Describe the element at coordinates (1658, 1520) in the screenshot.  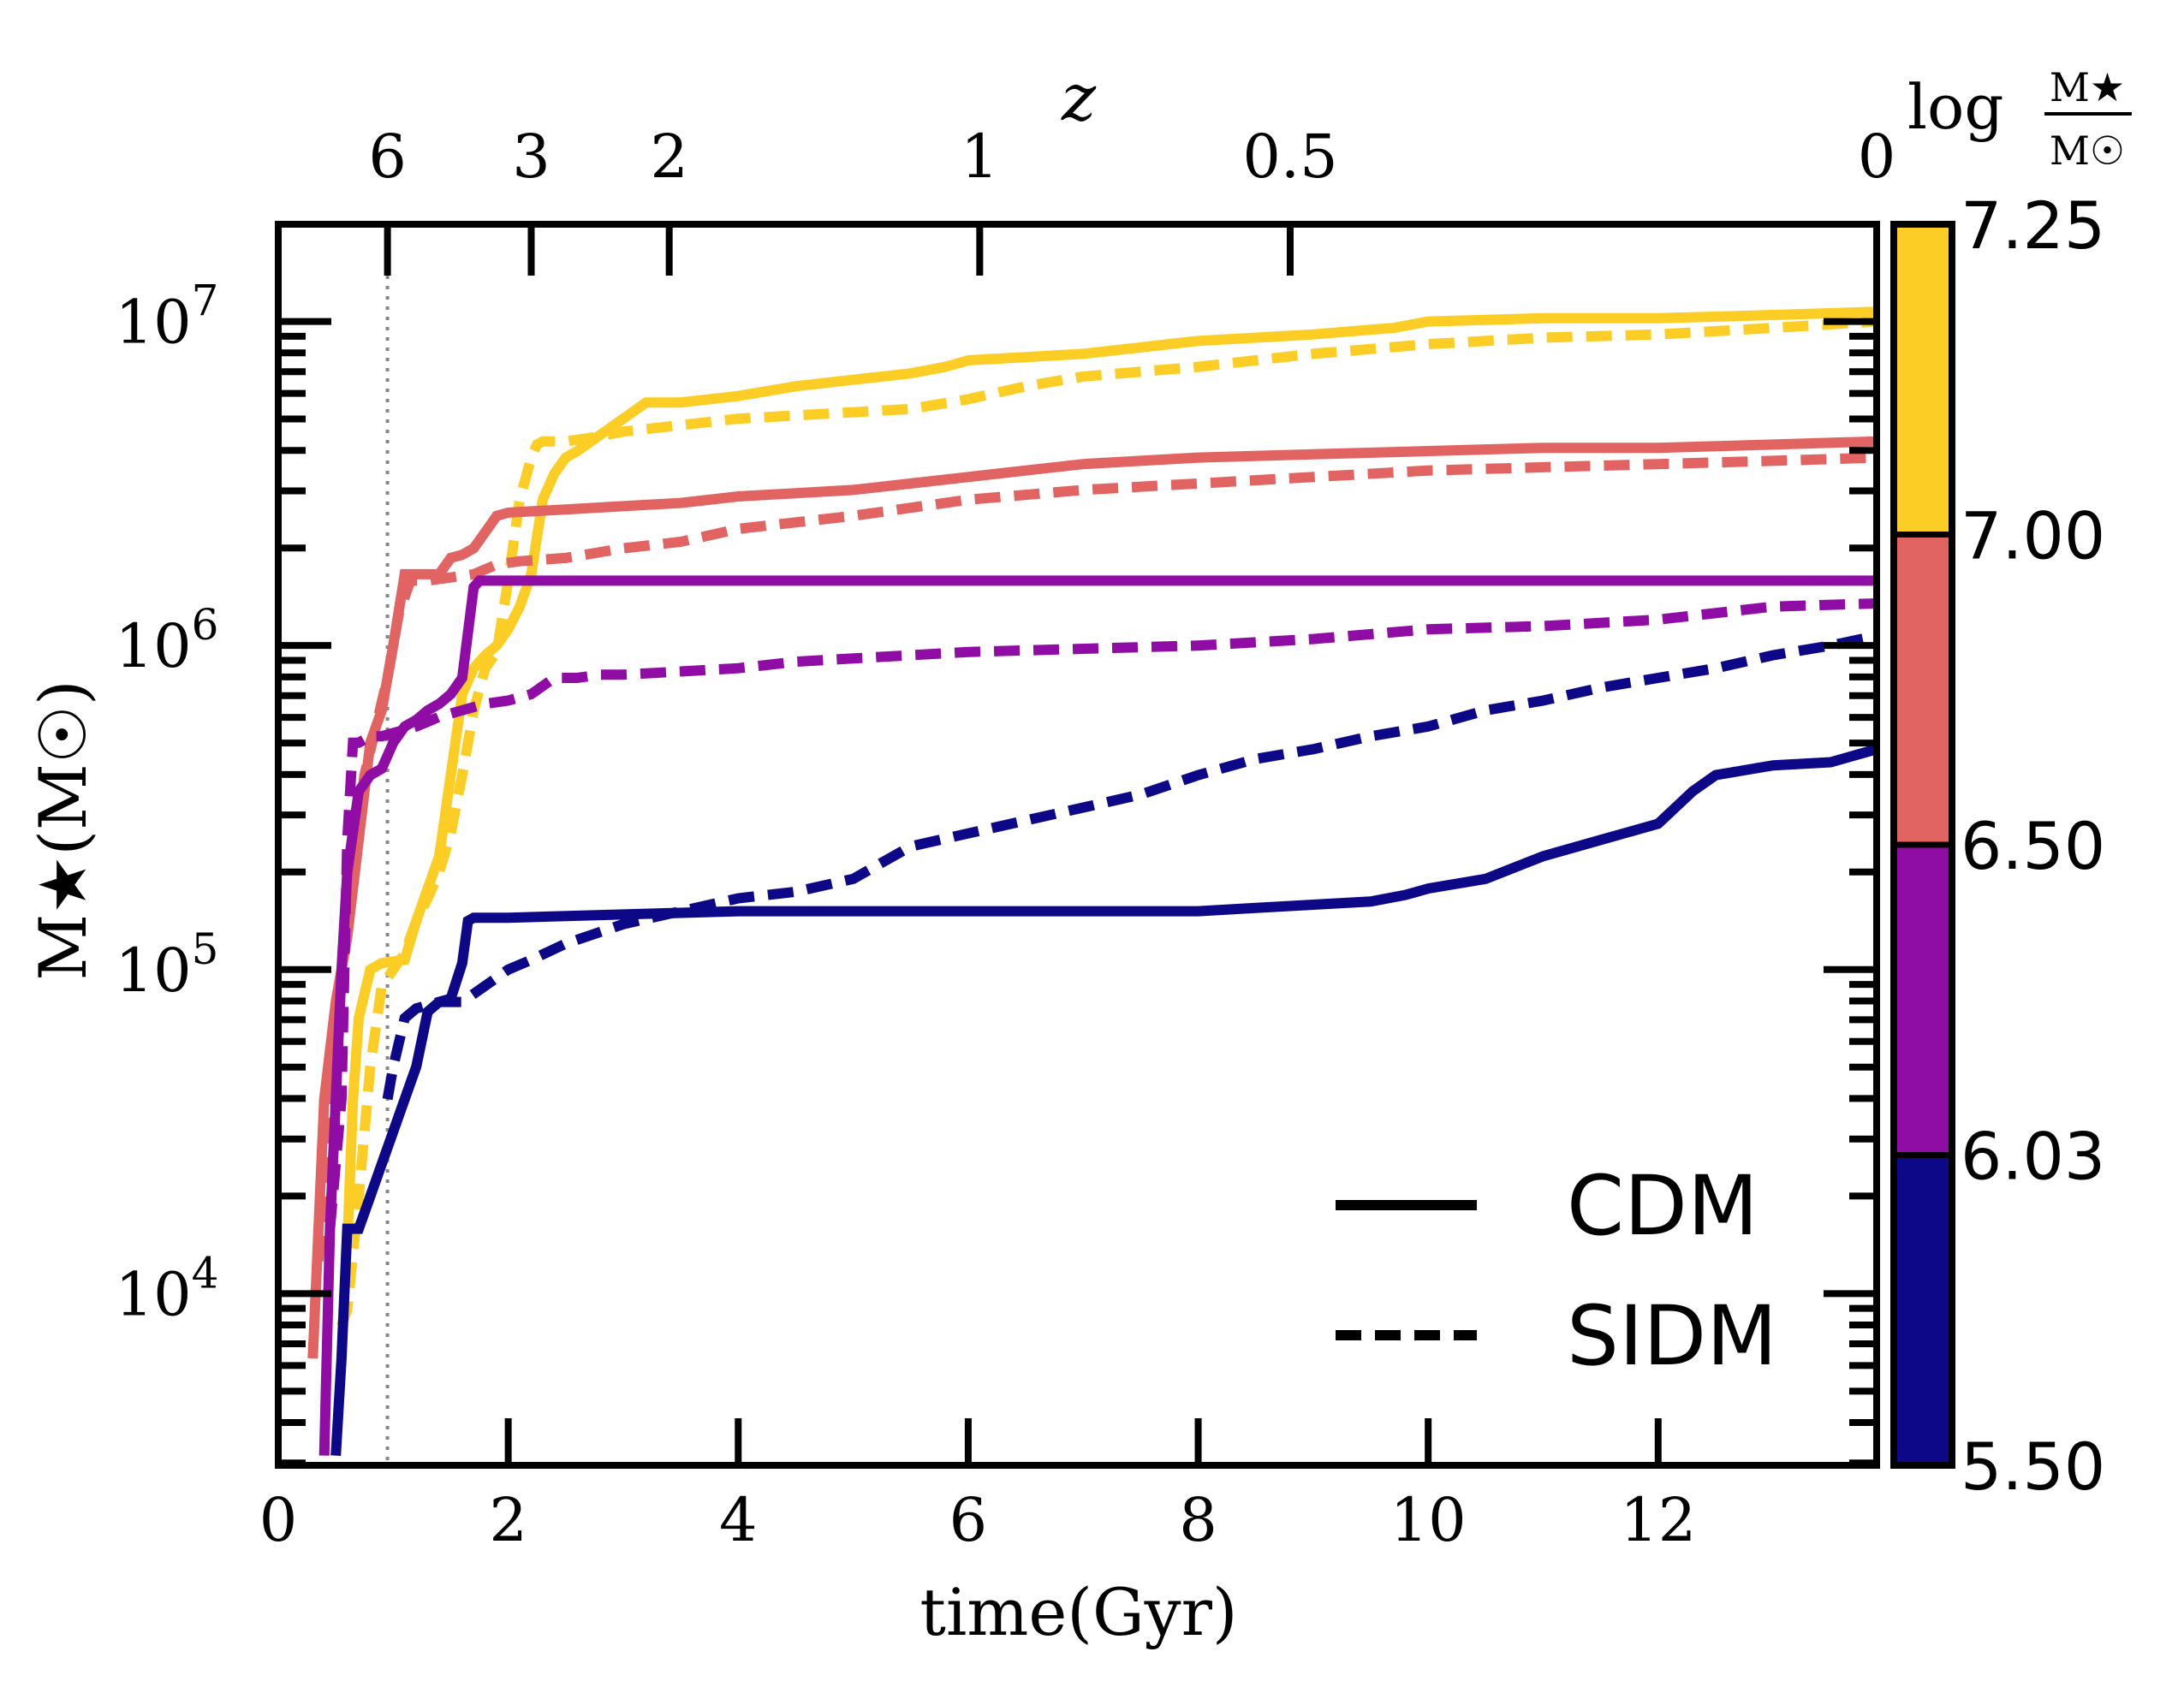
I see `x-tick-label-12: 12` at that location.